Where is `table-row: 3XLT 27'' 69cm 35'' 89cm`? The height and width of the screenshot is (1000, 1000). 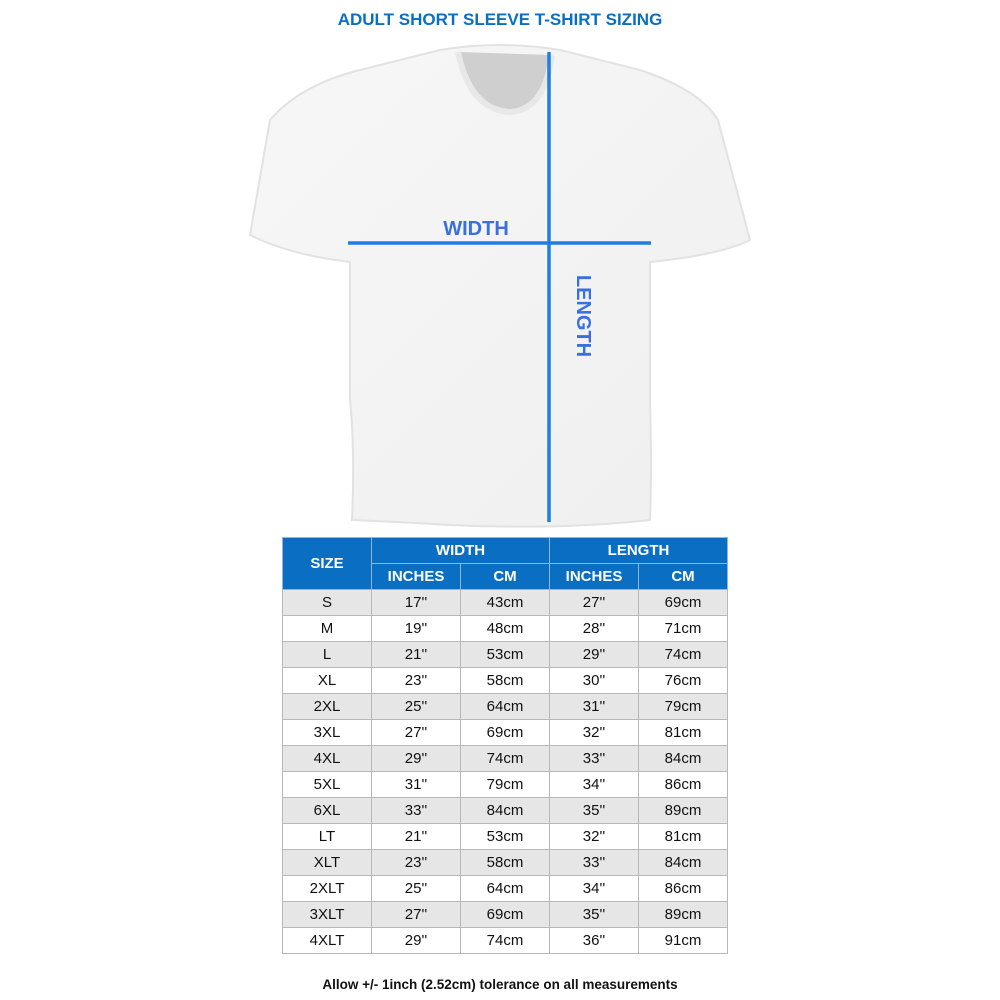 table-row: 3XLT 27'' 69cm 35'' 89cm is located at coordinates (505, 914).